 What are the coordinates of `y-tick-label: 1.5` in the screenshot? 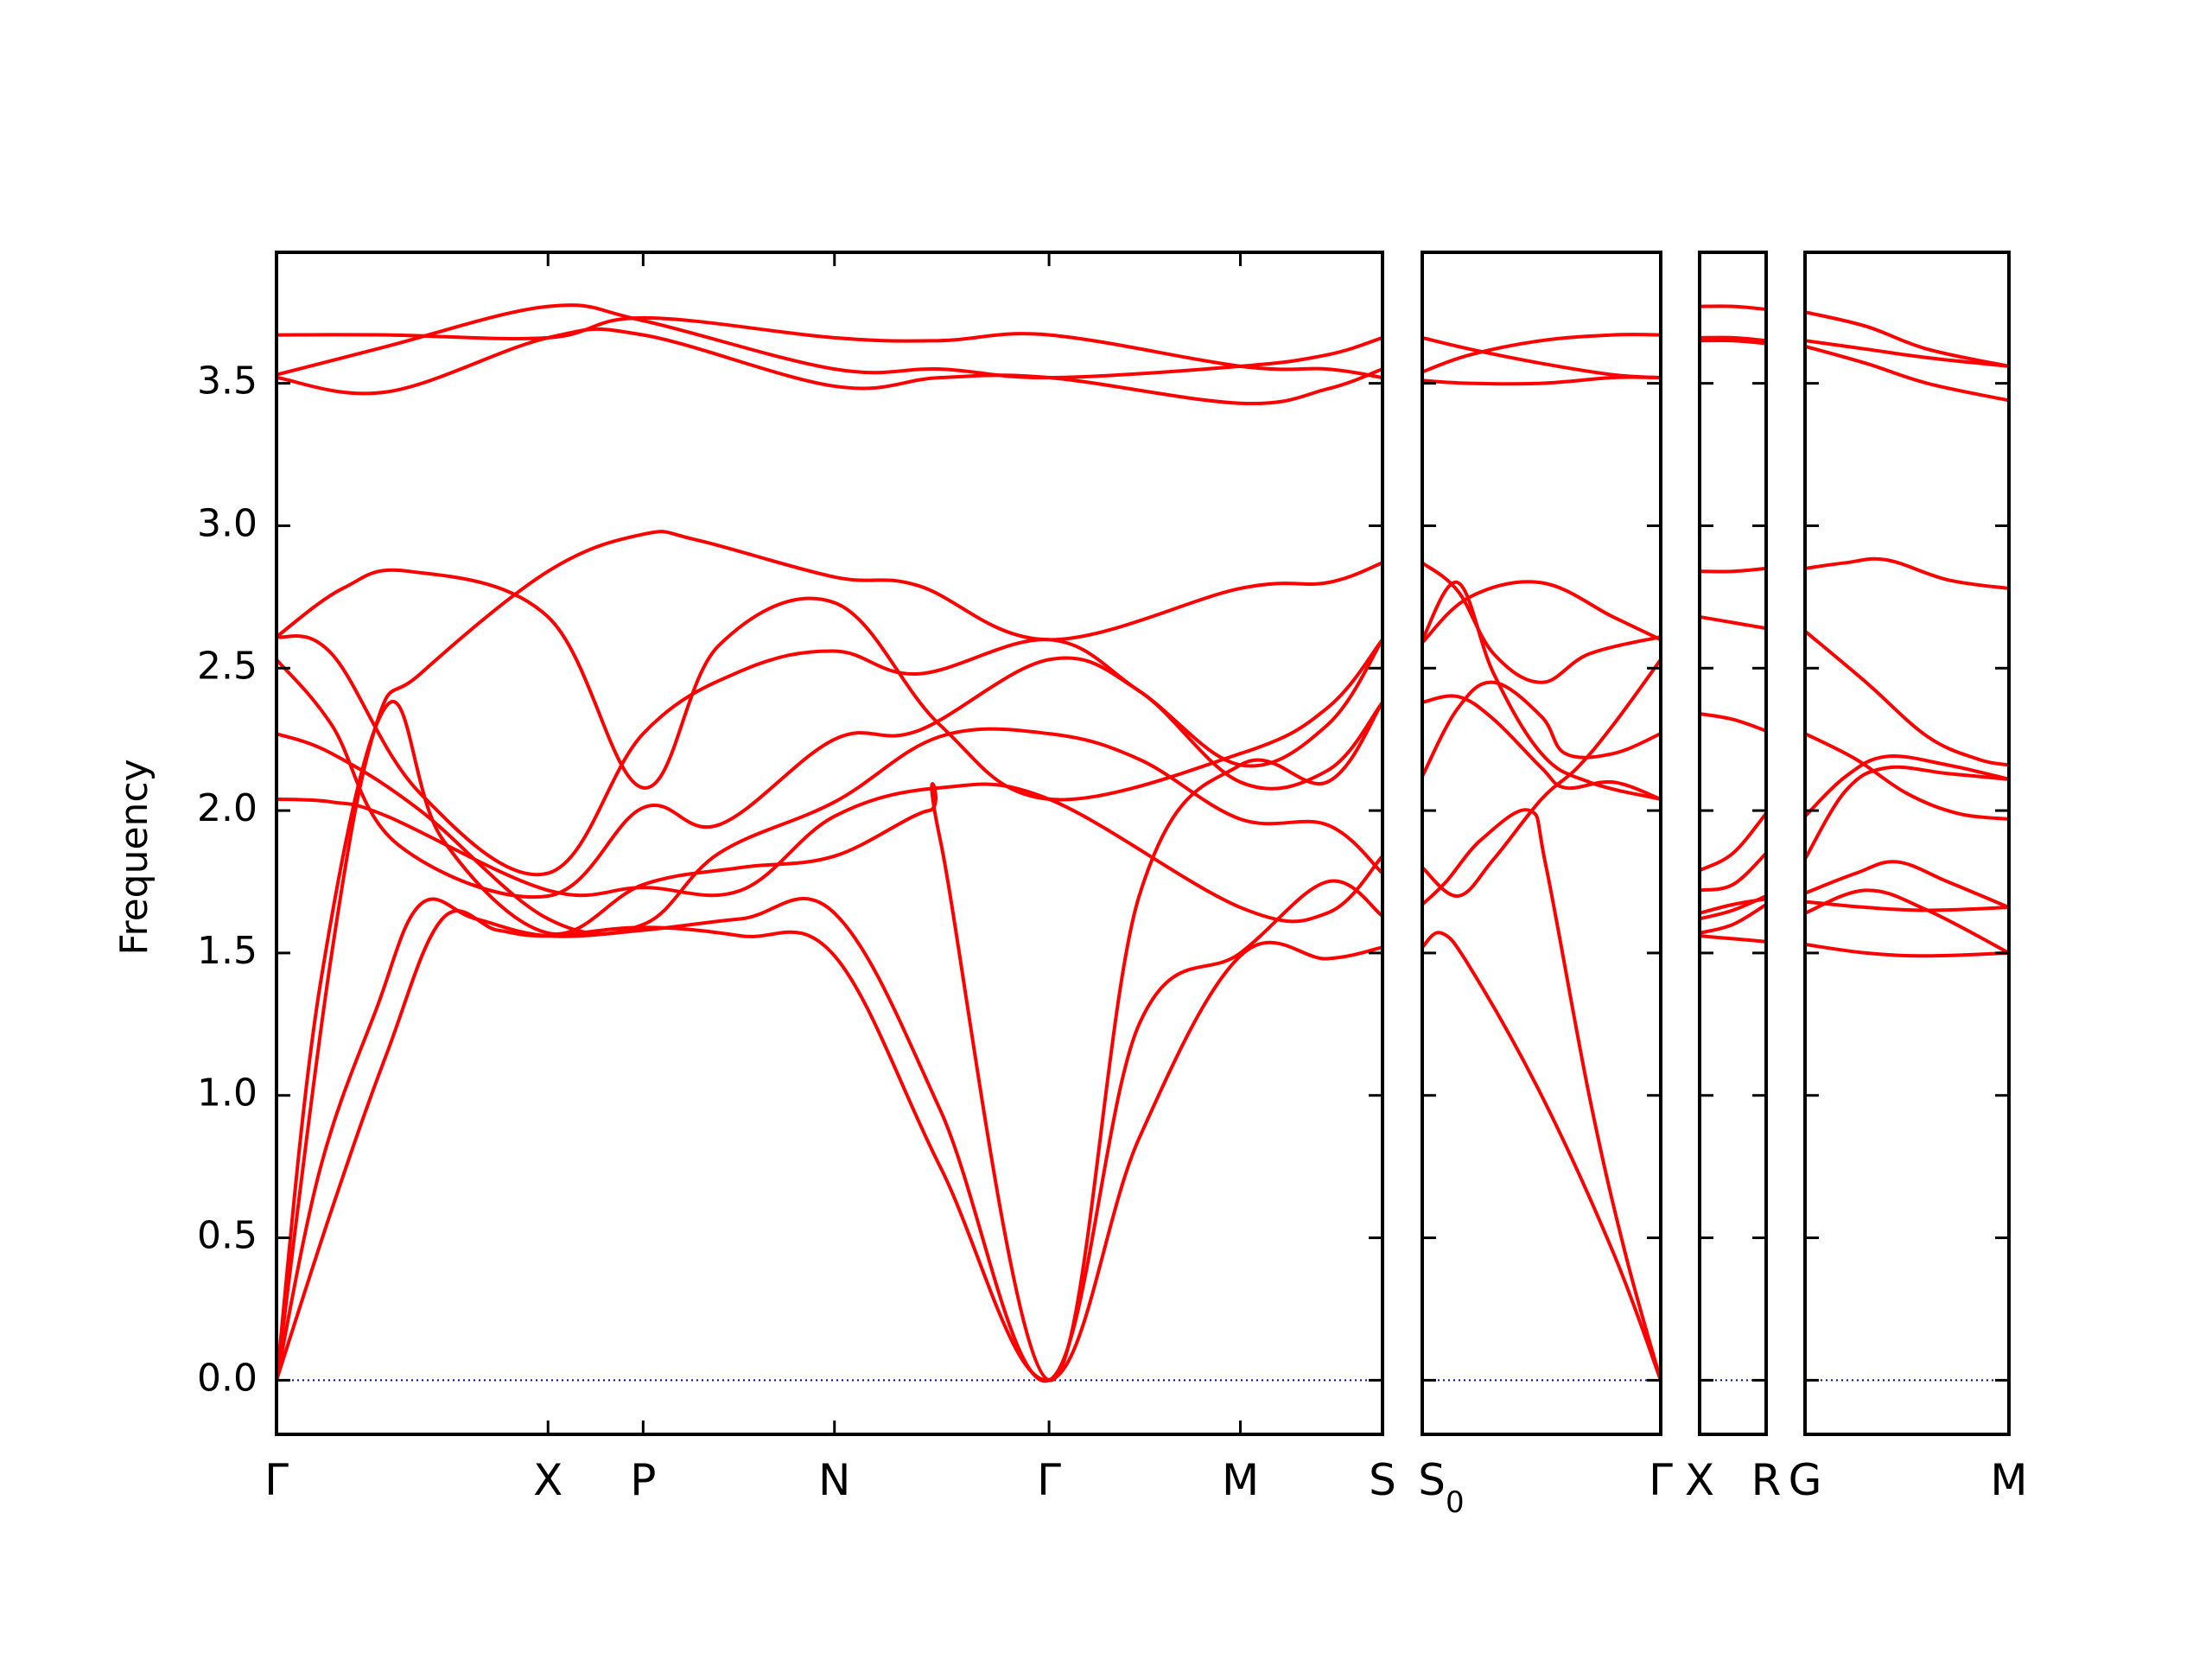 It's located at (227, 951).